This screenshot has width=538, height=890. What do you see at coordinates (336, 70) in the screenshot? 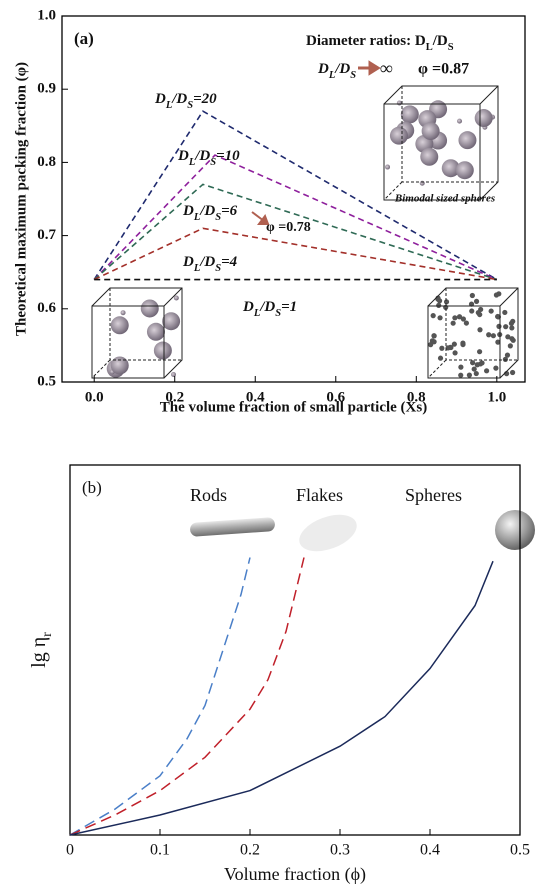
I see `annotation: DL/DS` at bounding box center [336, 70].